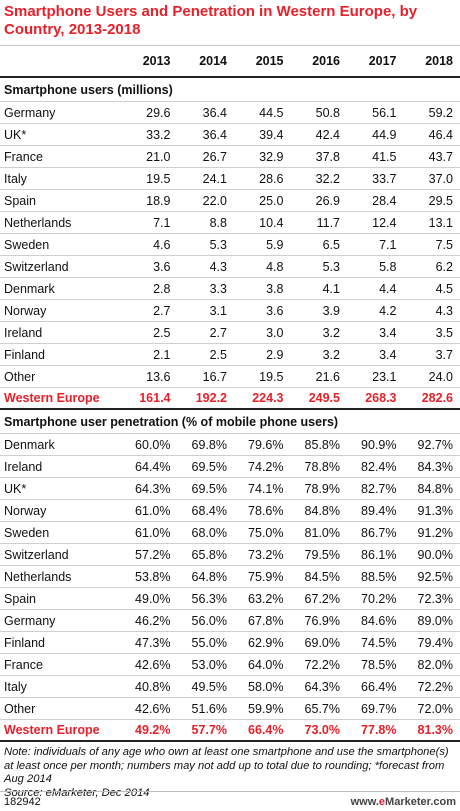  What do you see at coordinates (52, 730) in the screenshot?
I see `row-label: Western Europe` at bounding box center [52, 730].